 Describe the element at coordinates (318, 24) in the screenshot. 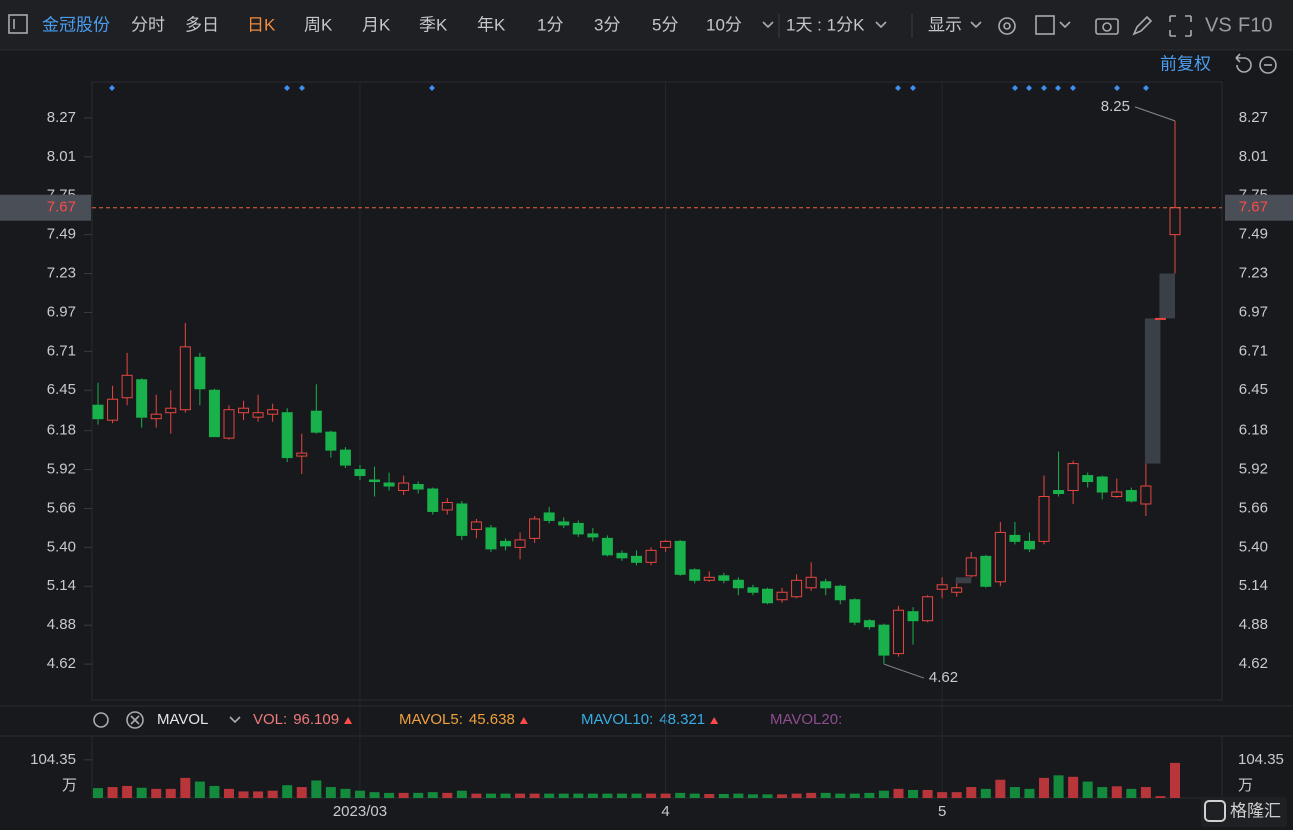

I see `period-tab: 周K` at that location.